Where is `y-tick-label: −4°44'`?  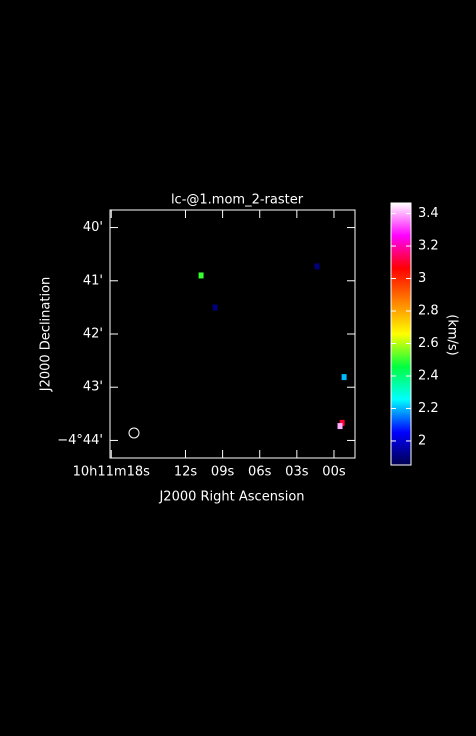
y-tick-label: −4°44' is located at coordinates (80, 440).